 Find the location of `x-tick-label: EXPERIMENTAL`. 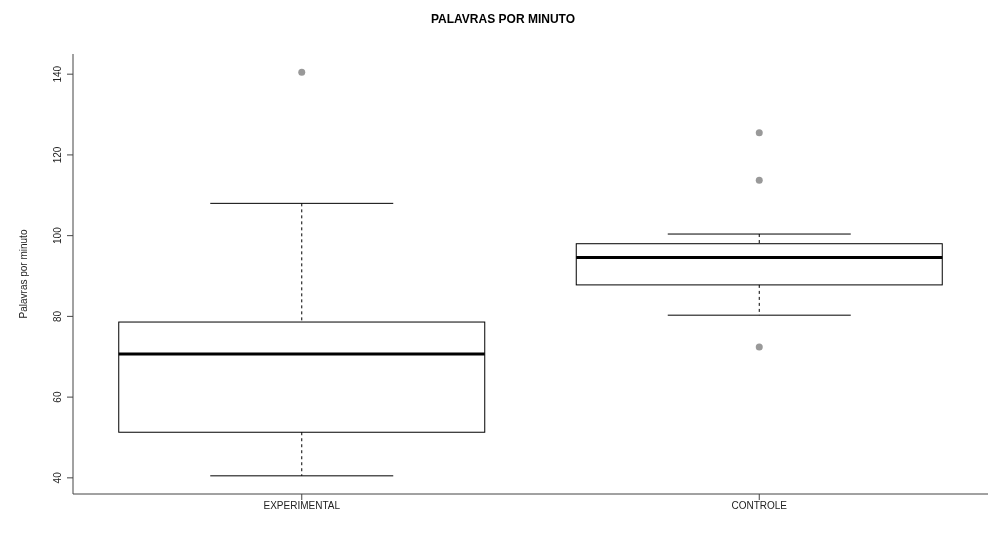

x-tick-label: EXPERIMENTAL is located at coordinates (302, 506).